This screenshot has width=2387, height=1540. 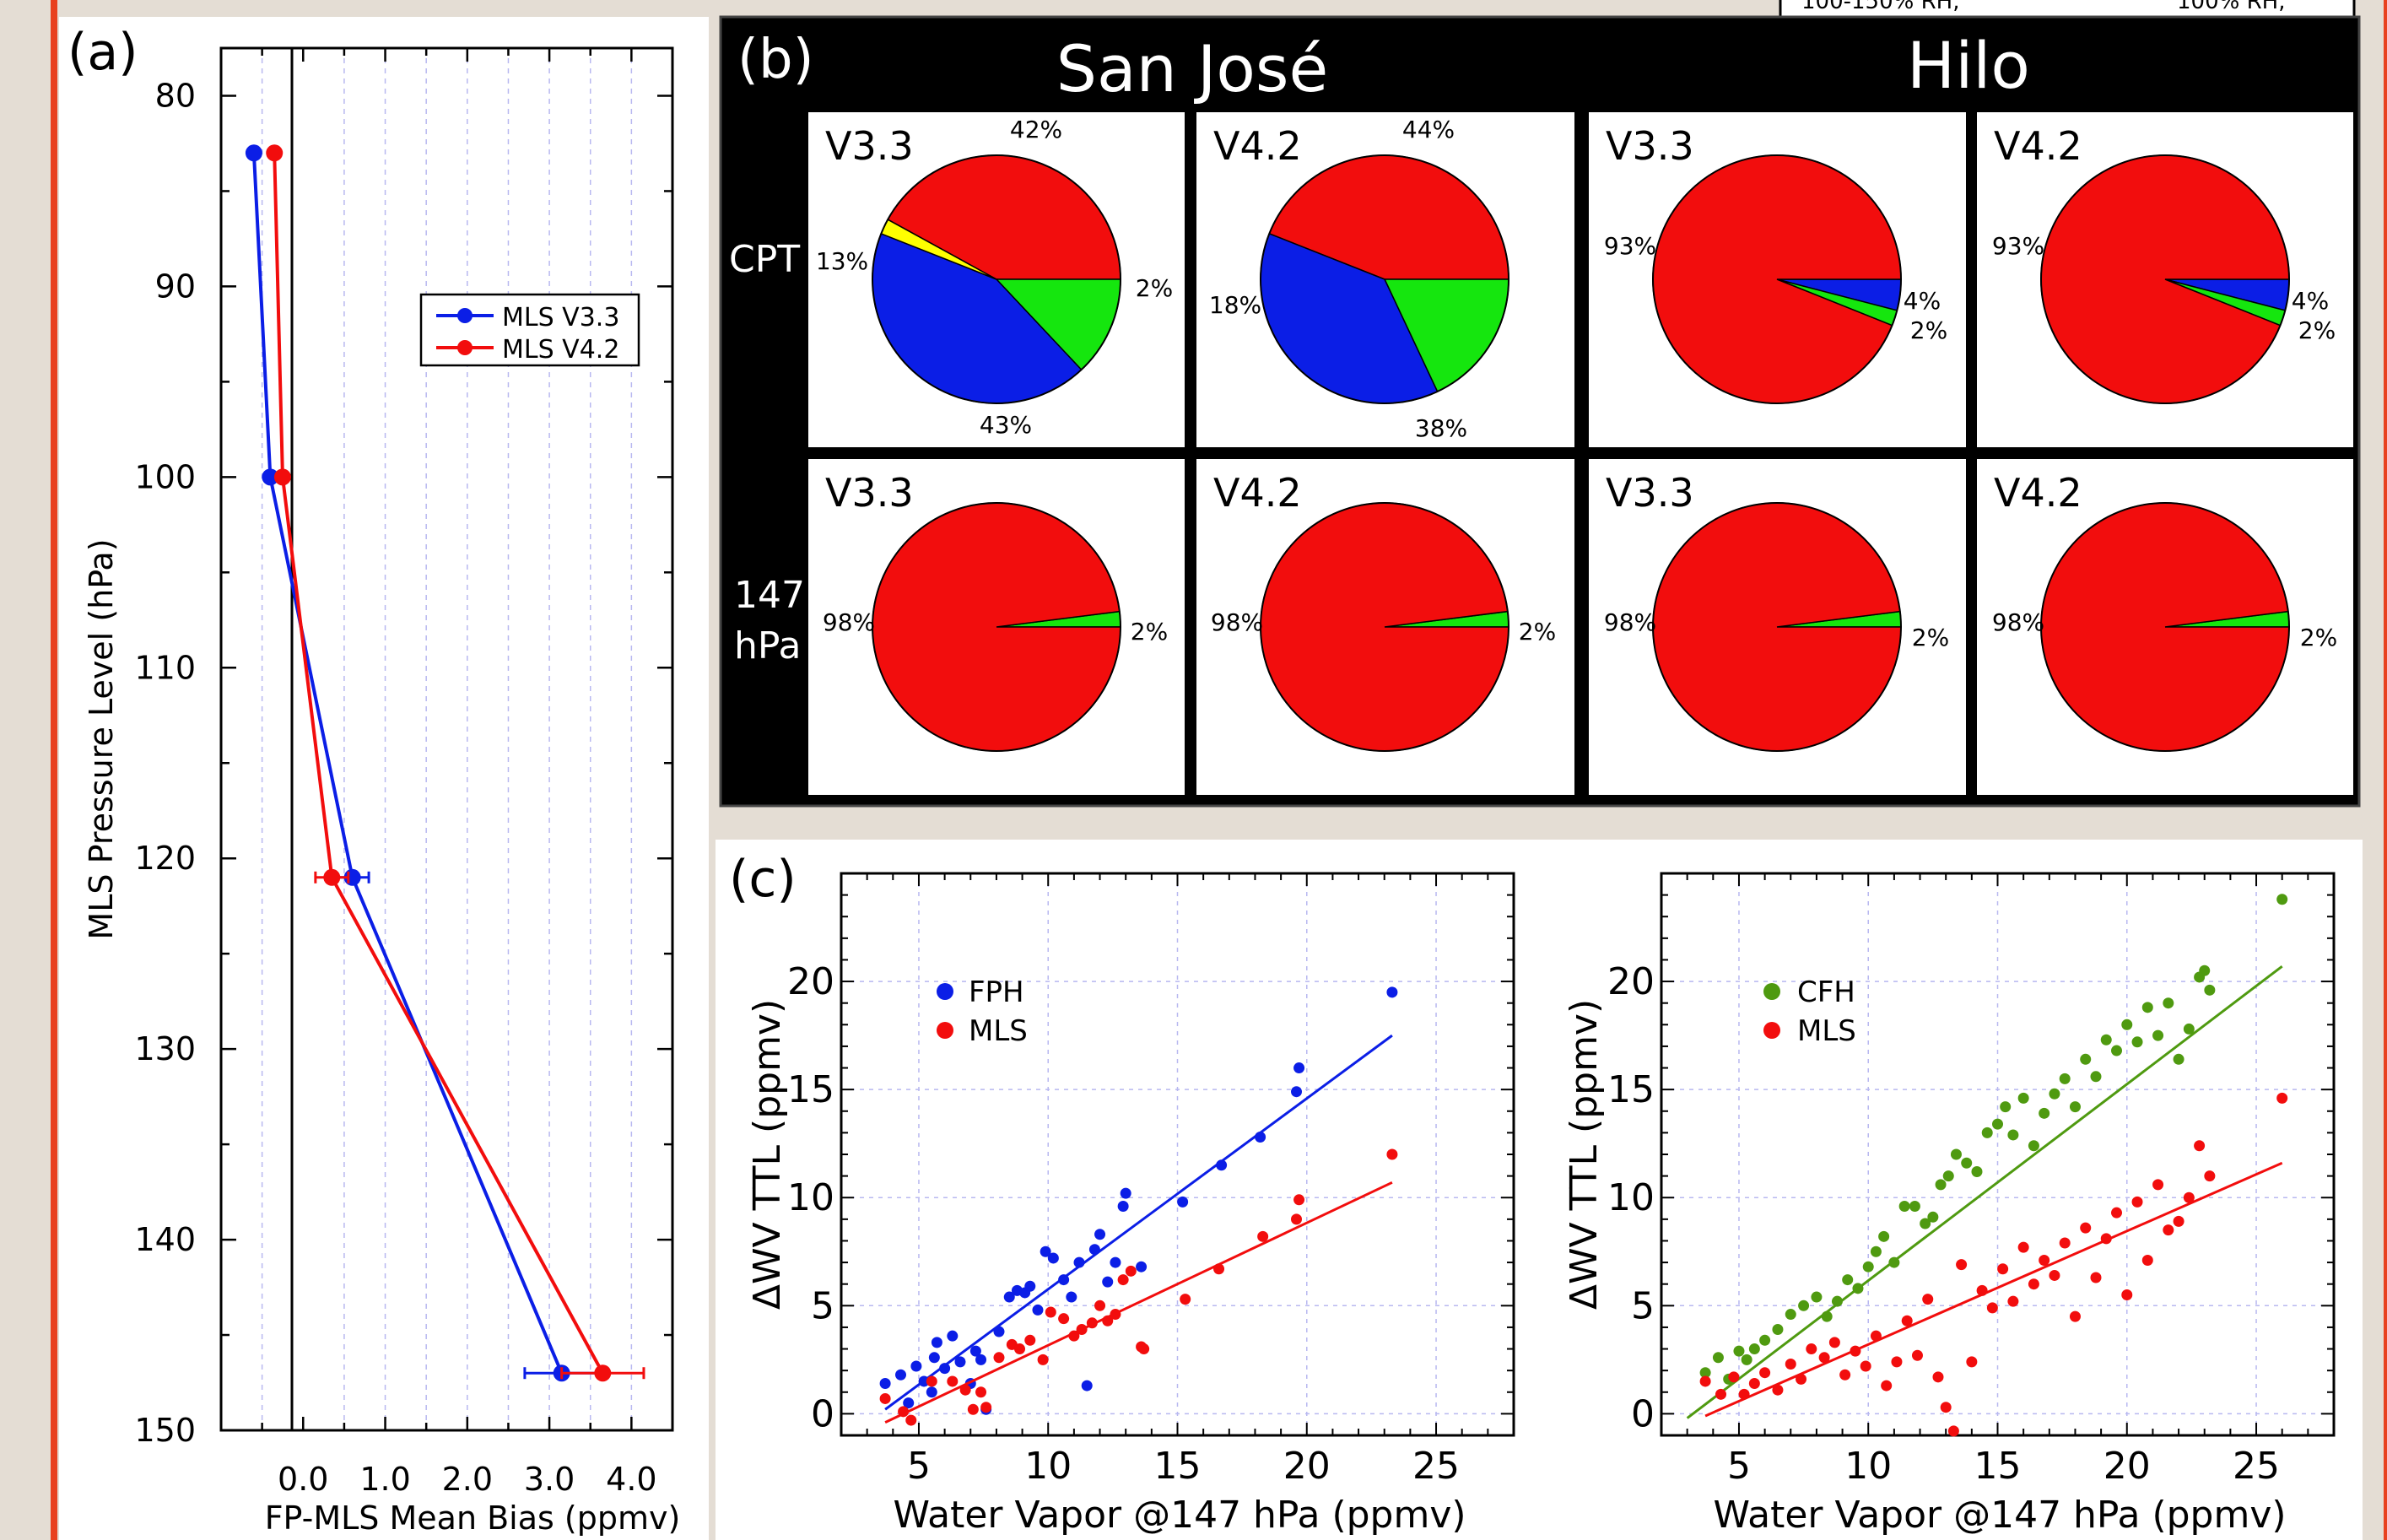 What do you see at coordinates (1436, 1467) in the screenshot?
I see `scatter-left-x-tick-label: 25` at bounding box center [1436, 1467].